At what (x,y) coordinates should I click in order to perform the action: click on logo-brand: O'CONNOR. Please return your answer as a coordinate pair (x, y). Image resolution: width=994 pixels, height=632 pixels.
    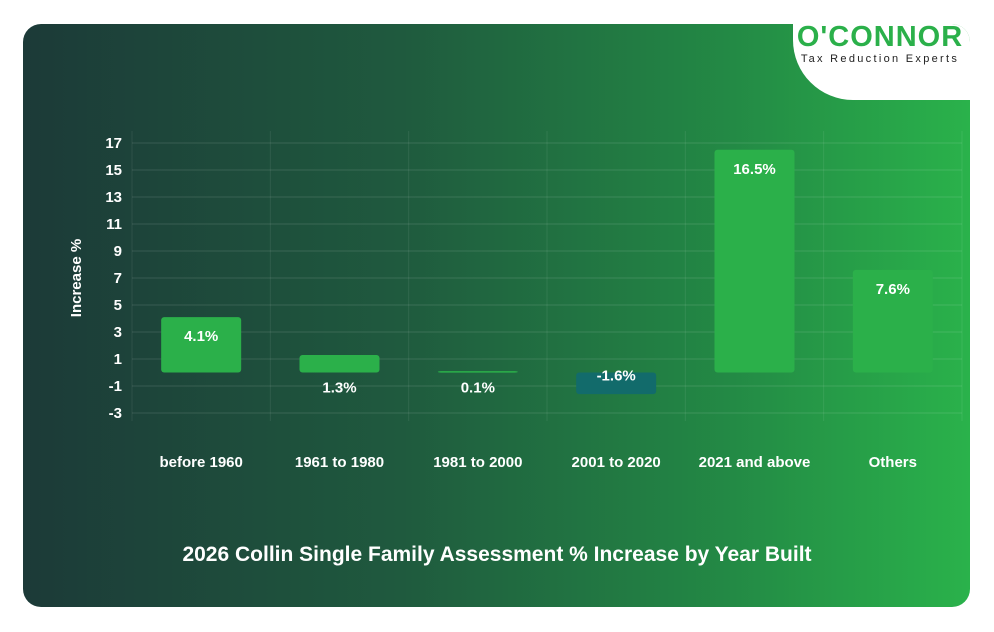
    Looking at the image, I should click on (880, 37).